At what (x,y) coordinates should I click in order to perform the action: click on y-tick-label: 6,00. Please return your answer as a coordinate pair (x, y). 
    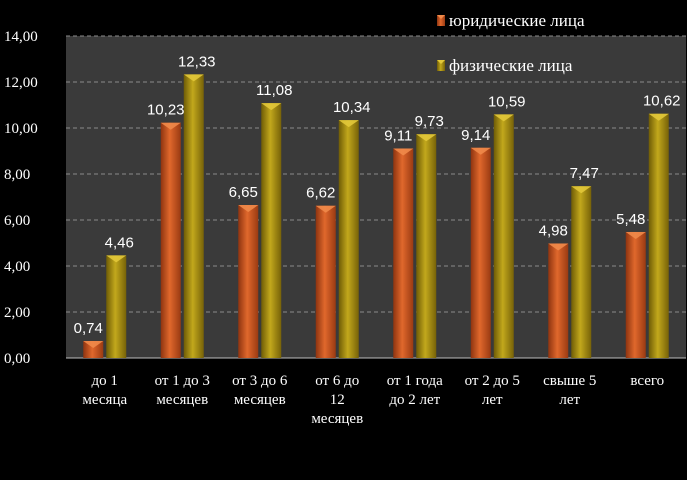
    Looking at the image, I should click on (17, 221).